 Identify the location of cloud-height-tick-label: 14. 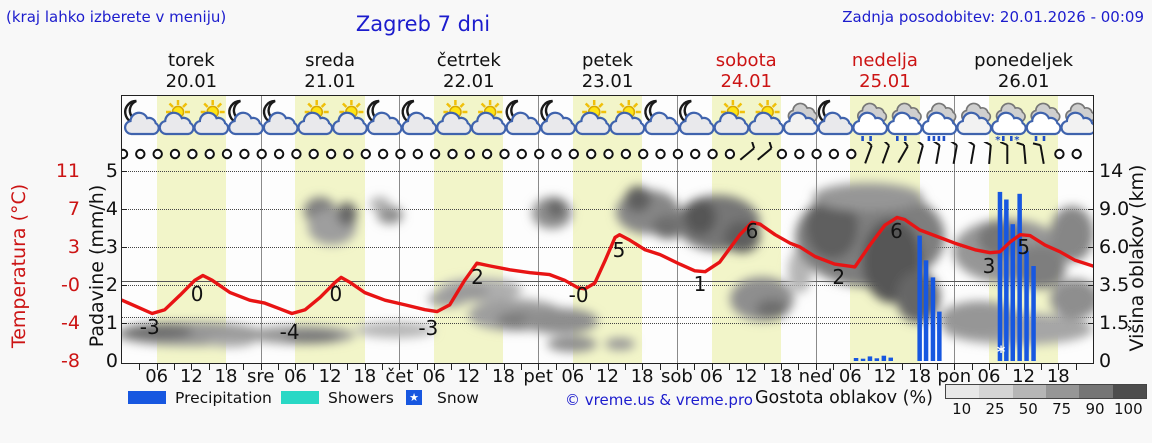
(1111, 171).